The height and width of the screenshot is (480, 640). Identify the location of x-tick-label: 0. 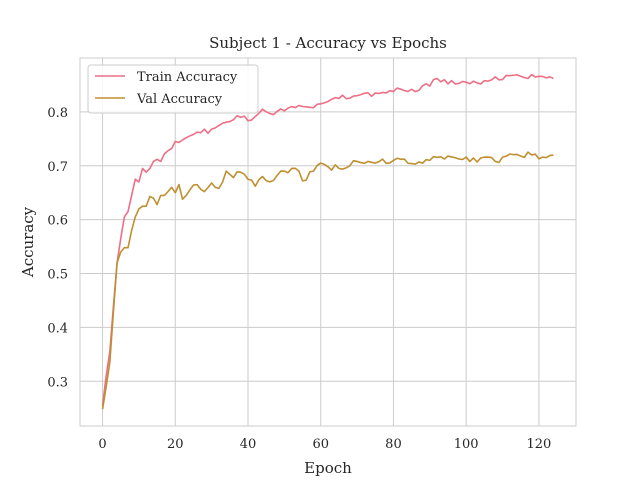
(102, 444).